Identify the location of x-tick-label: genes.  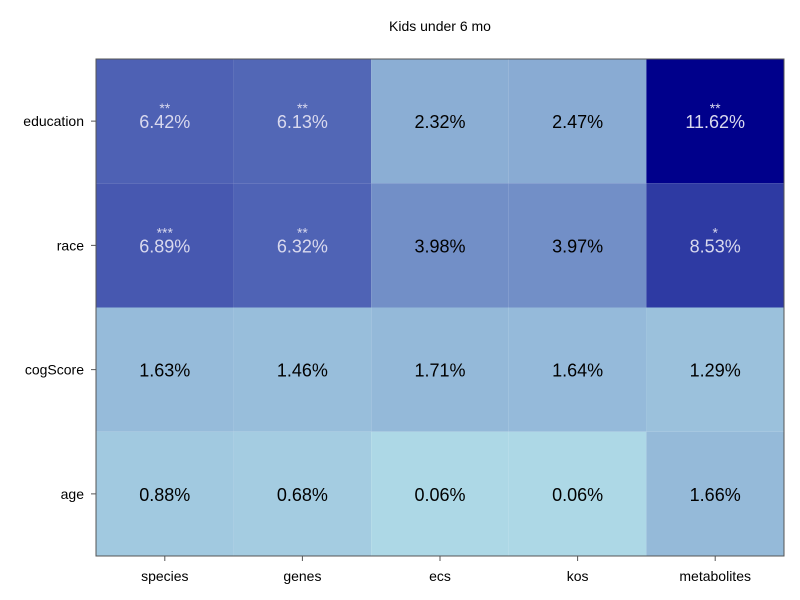
(302, 576).